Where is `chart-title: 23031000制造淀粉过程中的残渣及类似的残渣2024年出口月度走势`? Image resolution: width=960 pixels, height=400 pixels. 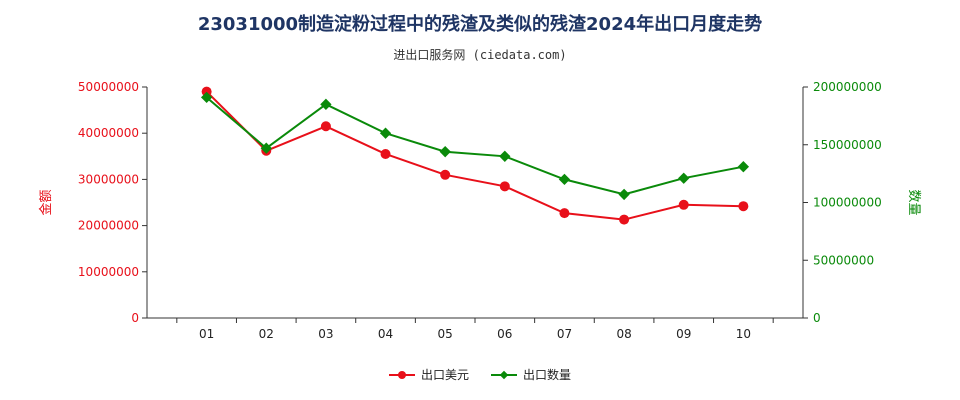
chart-title: 23031000制造淀粉过程中的残渣及类似的残渣2024年出口月度走势 is located at coordinates (480, 24).